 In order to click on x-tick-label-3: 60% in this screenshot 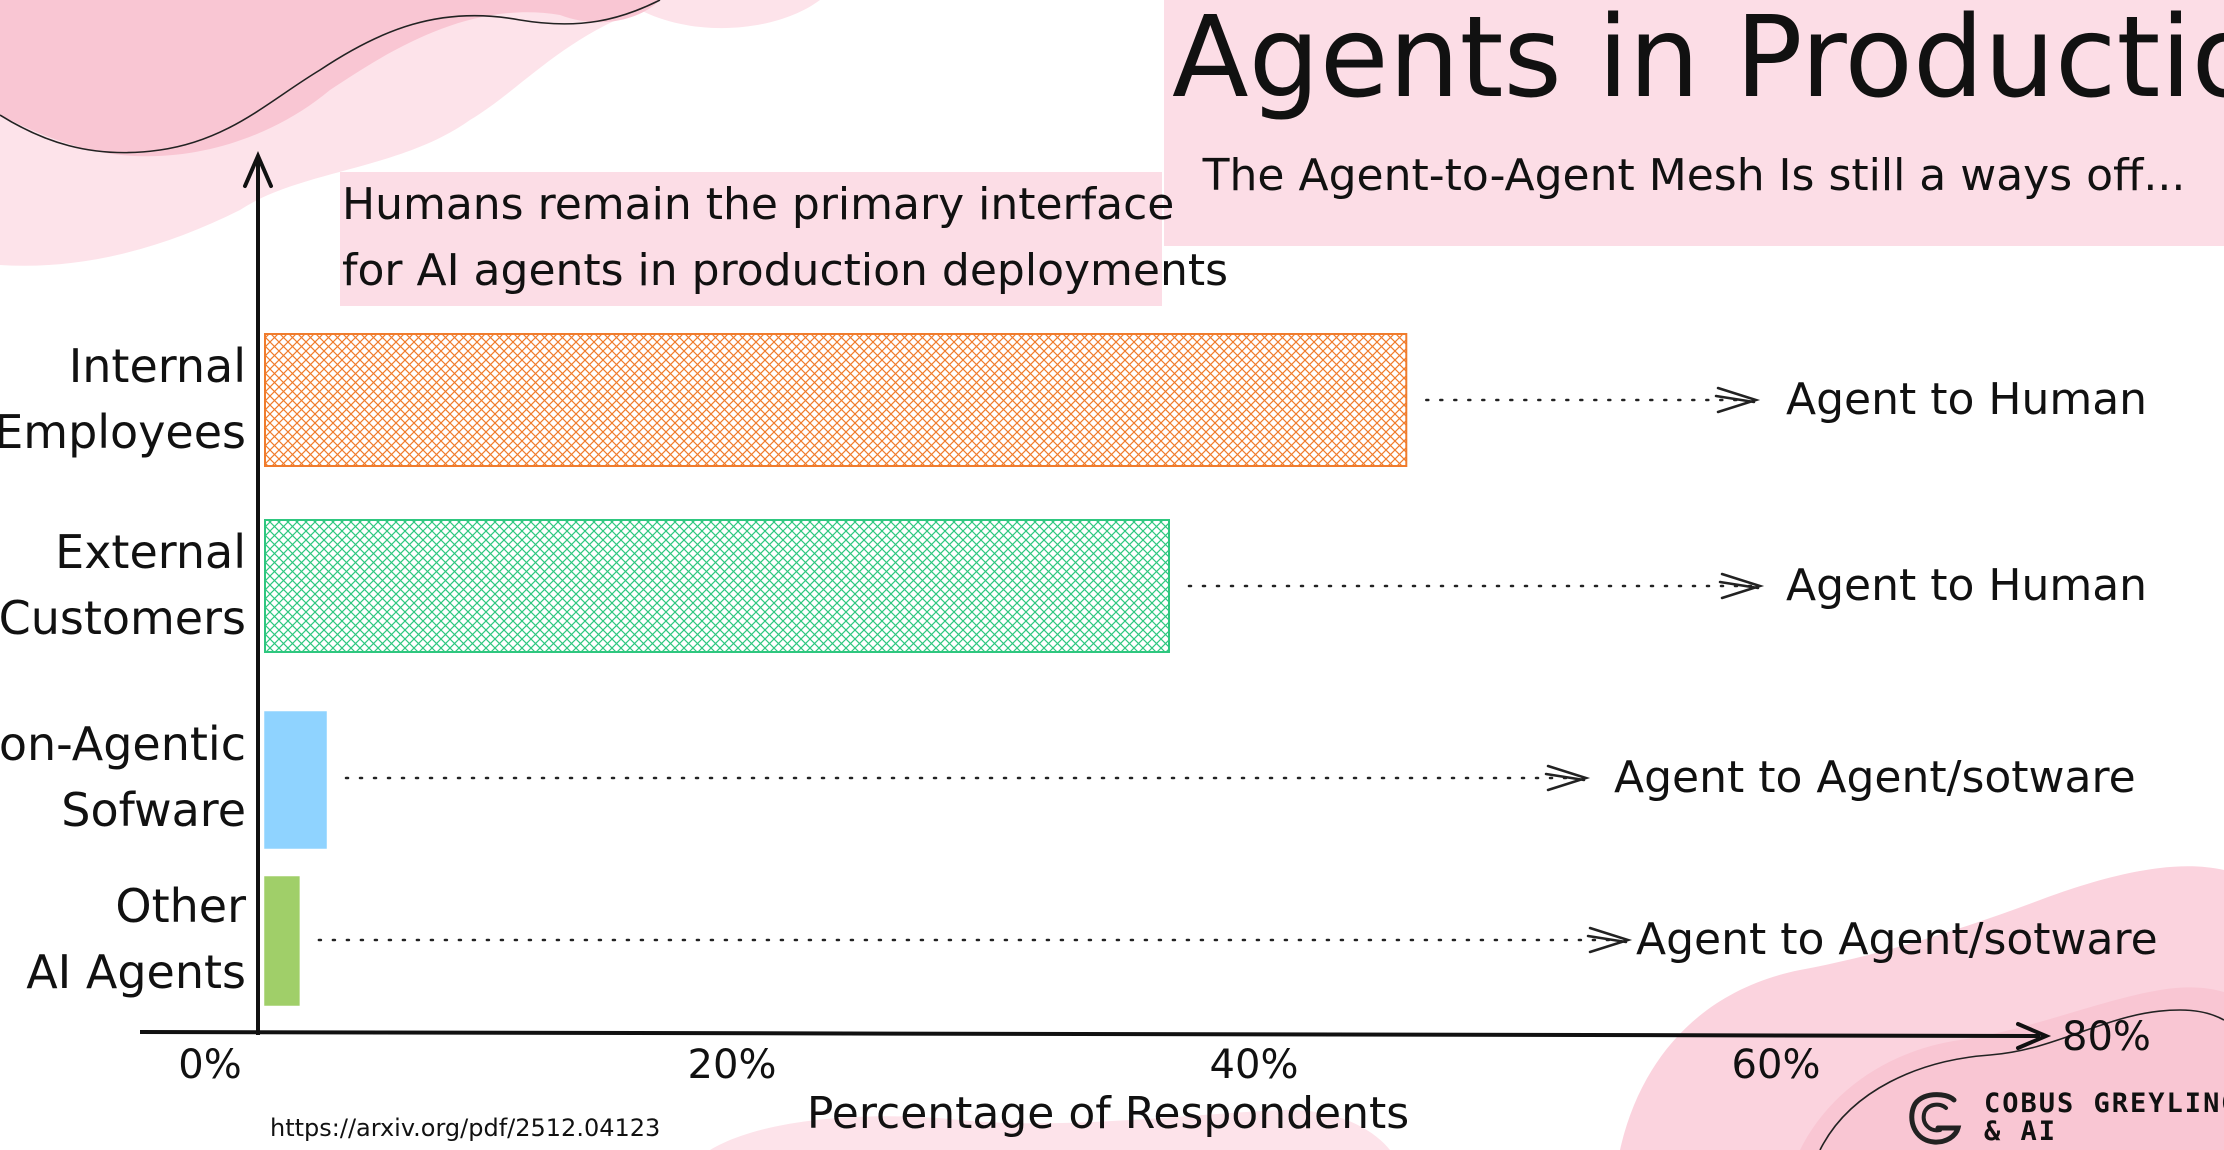, I will do `click(1776, 1065)`.